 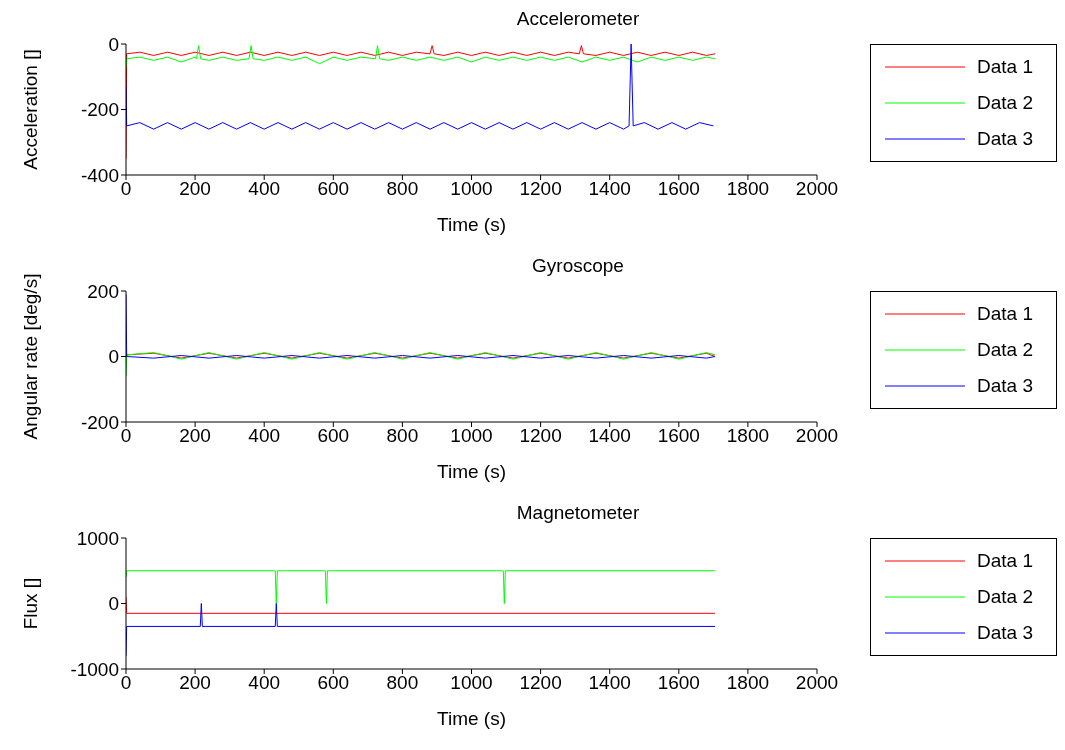 What do you see at coordinates (578, 513) in the screenshot?
I see `chart-title: Magnetometer` at bounding box center [578, 513].